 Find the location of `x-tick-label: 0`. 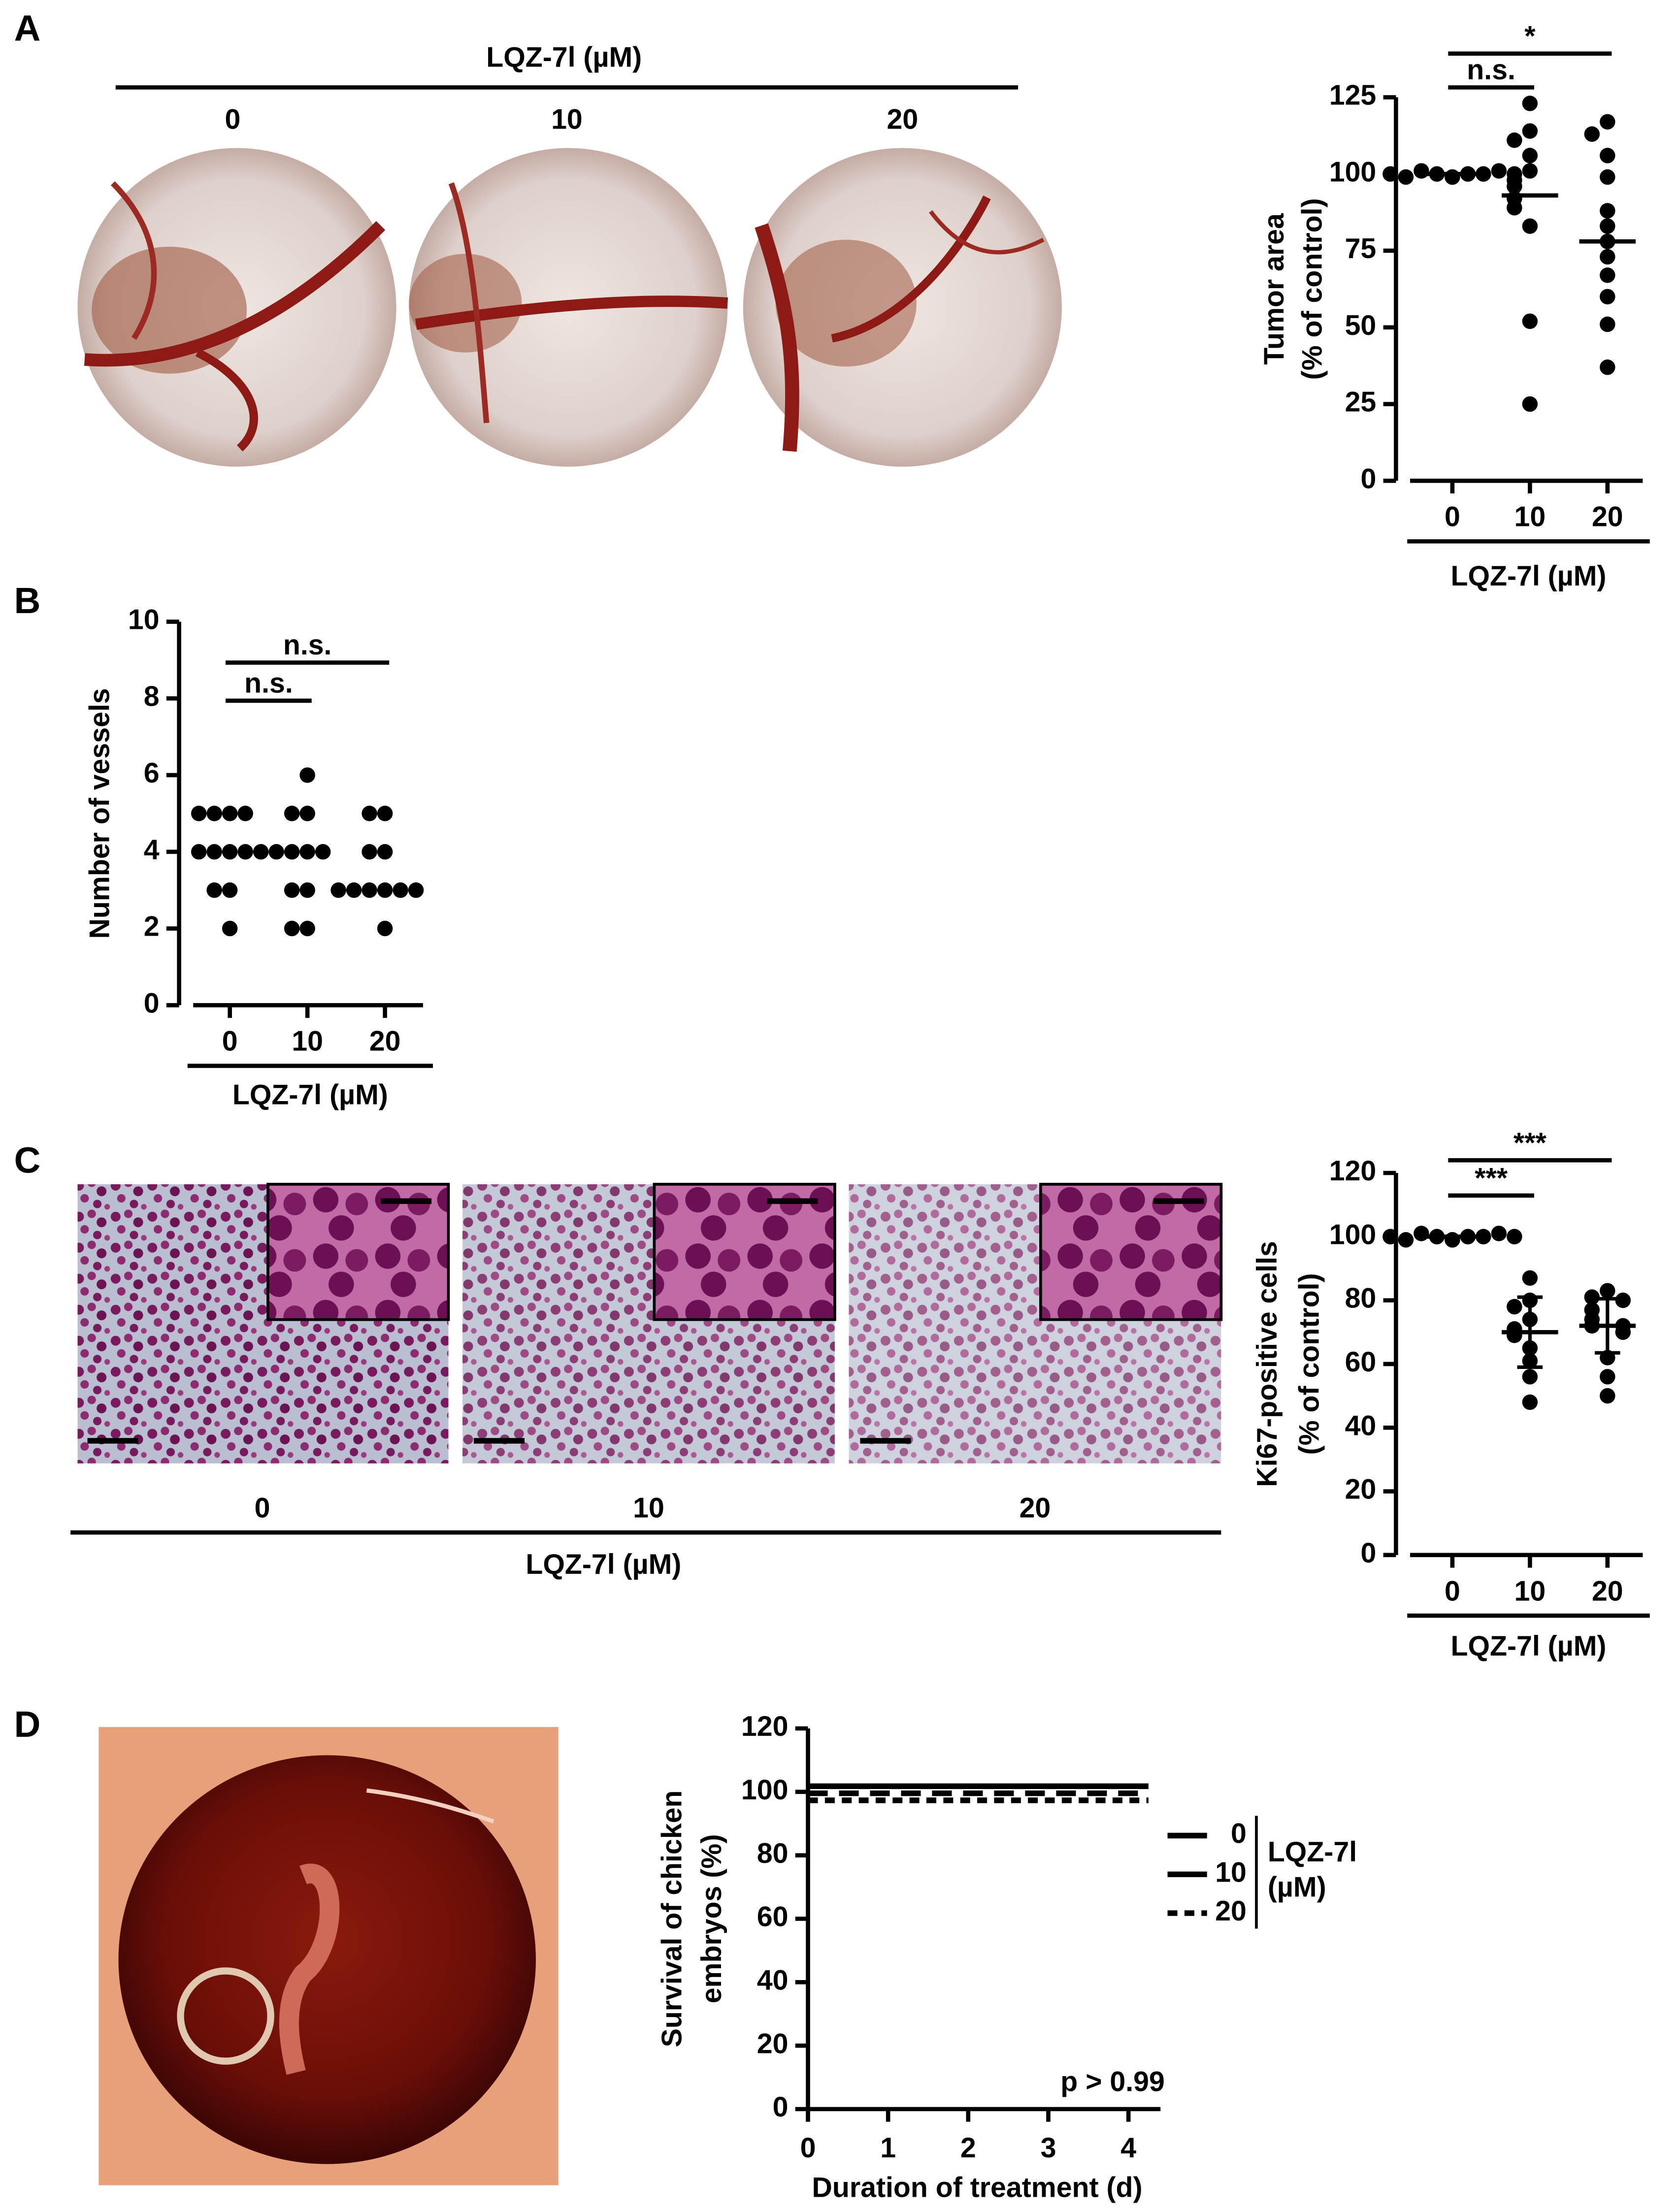

x-tick-label: 0 is located at coordinates (230, 1041).